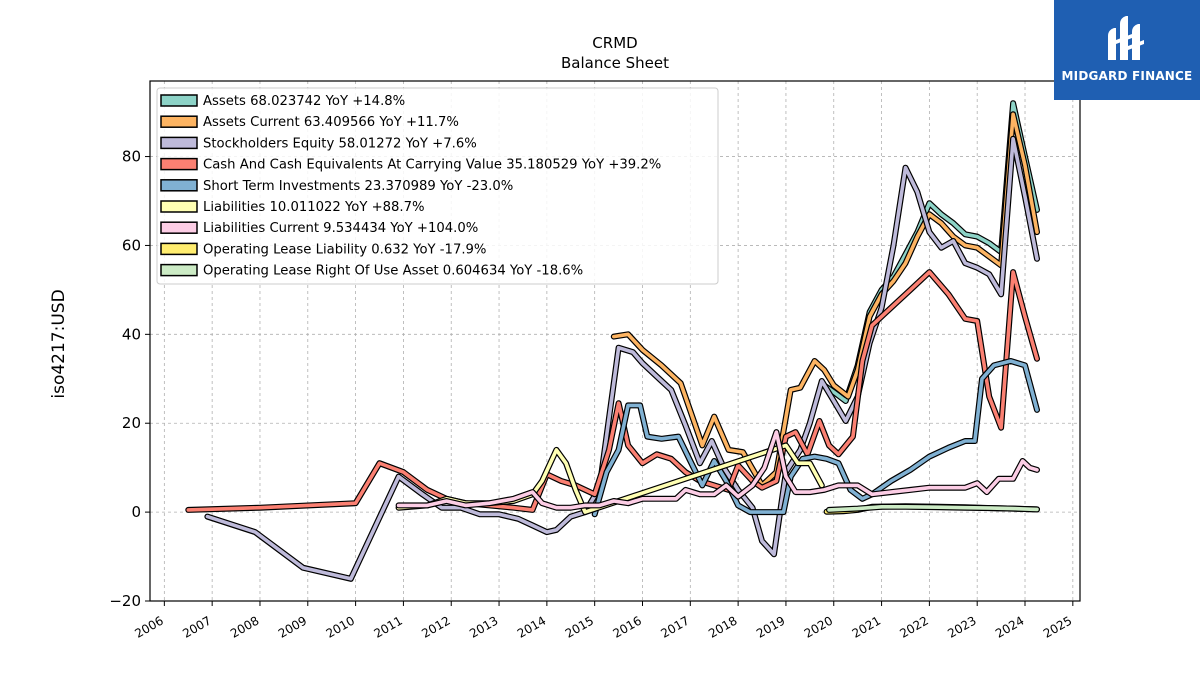  Describe the element at coordinates (866, 626) in the screenshot. I see `x-tick-label: 2021` at that location.